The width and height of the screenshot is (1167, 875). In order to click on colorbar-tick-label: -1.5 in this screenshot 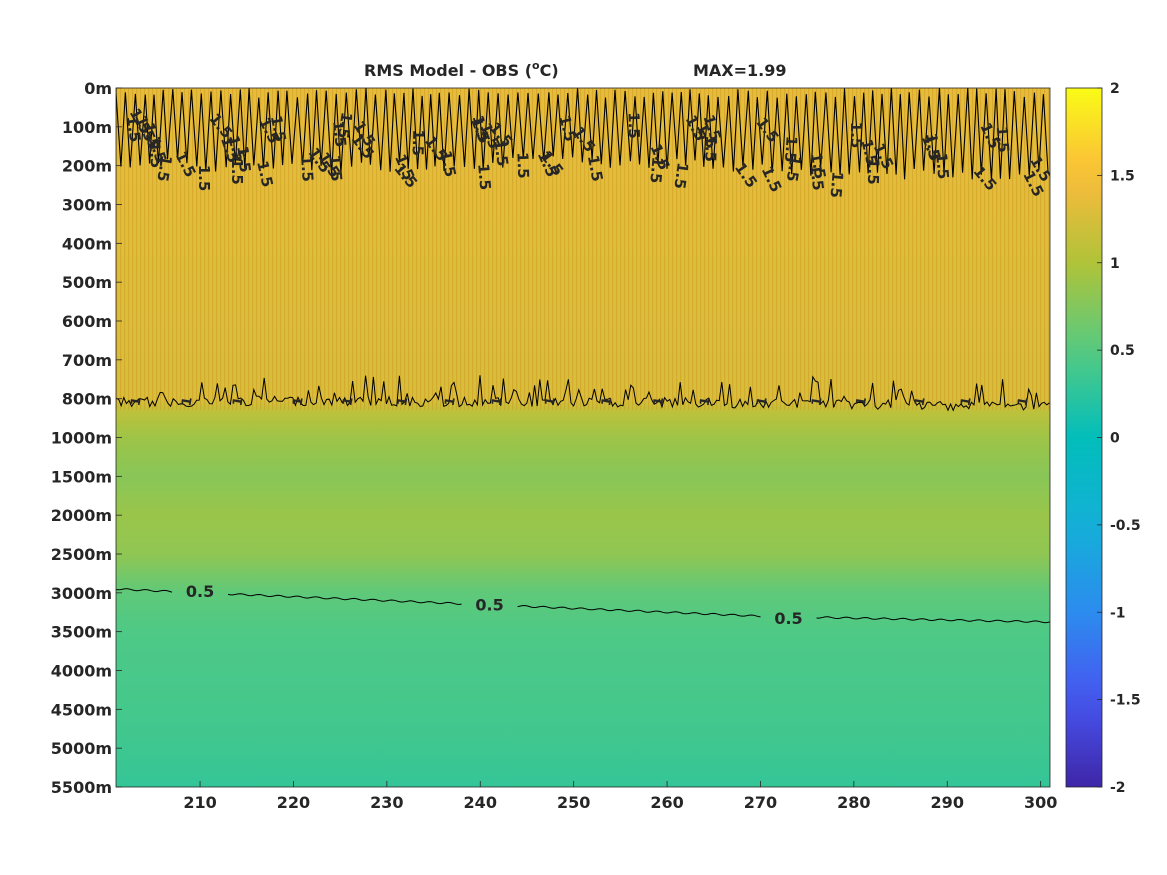, I will do `click(1125, 701)`.